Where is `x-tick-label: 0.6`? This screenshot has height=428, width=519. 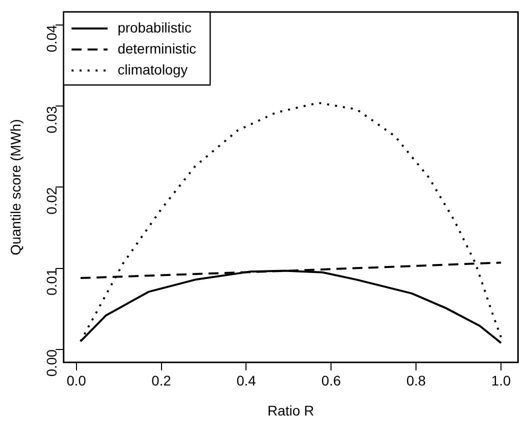 x-tick-label: 0.6 is located at coordinates (331, 380).